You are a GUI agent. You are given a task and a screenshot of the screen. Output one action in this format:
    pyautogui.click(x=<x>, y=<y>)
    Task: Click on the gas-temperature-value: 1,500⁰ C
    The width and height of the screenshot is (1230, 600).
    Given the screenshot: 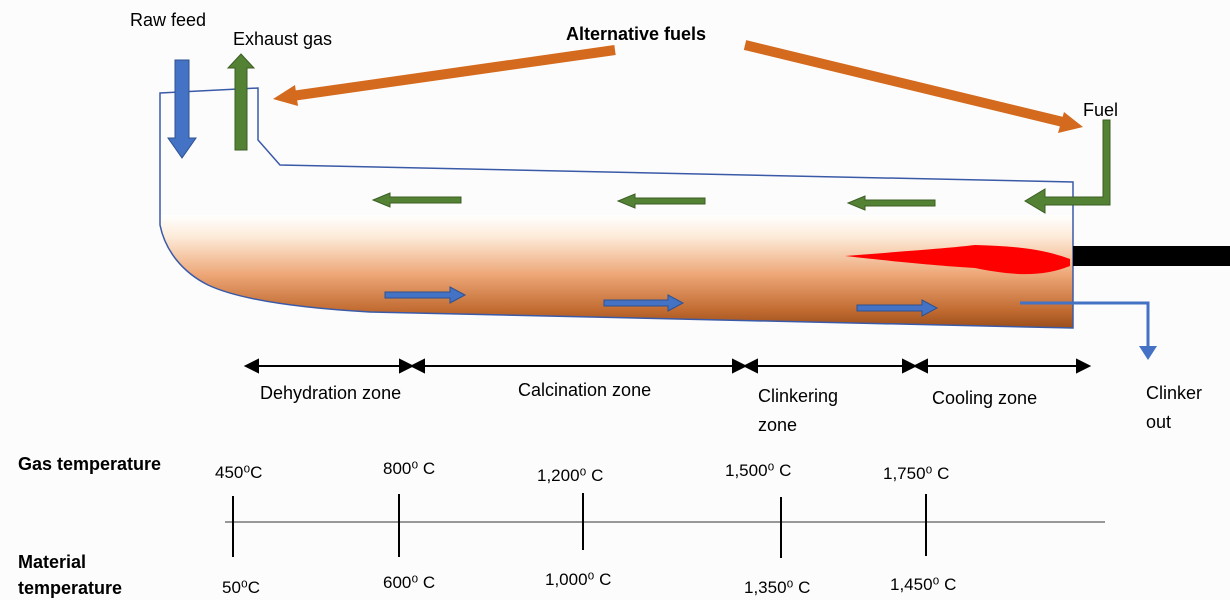 What is the action you would take?
    pyautogui.click(x=758, y=470)
    